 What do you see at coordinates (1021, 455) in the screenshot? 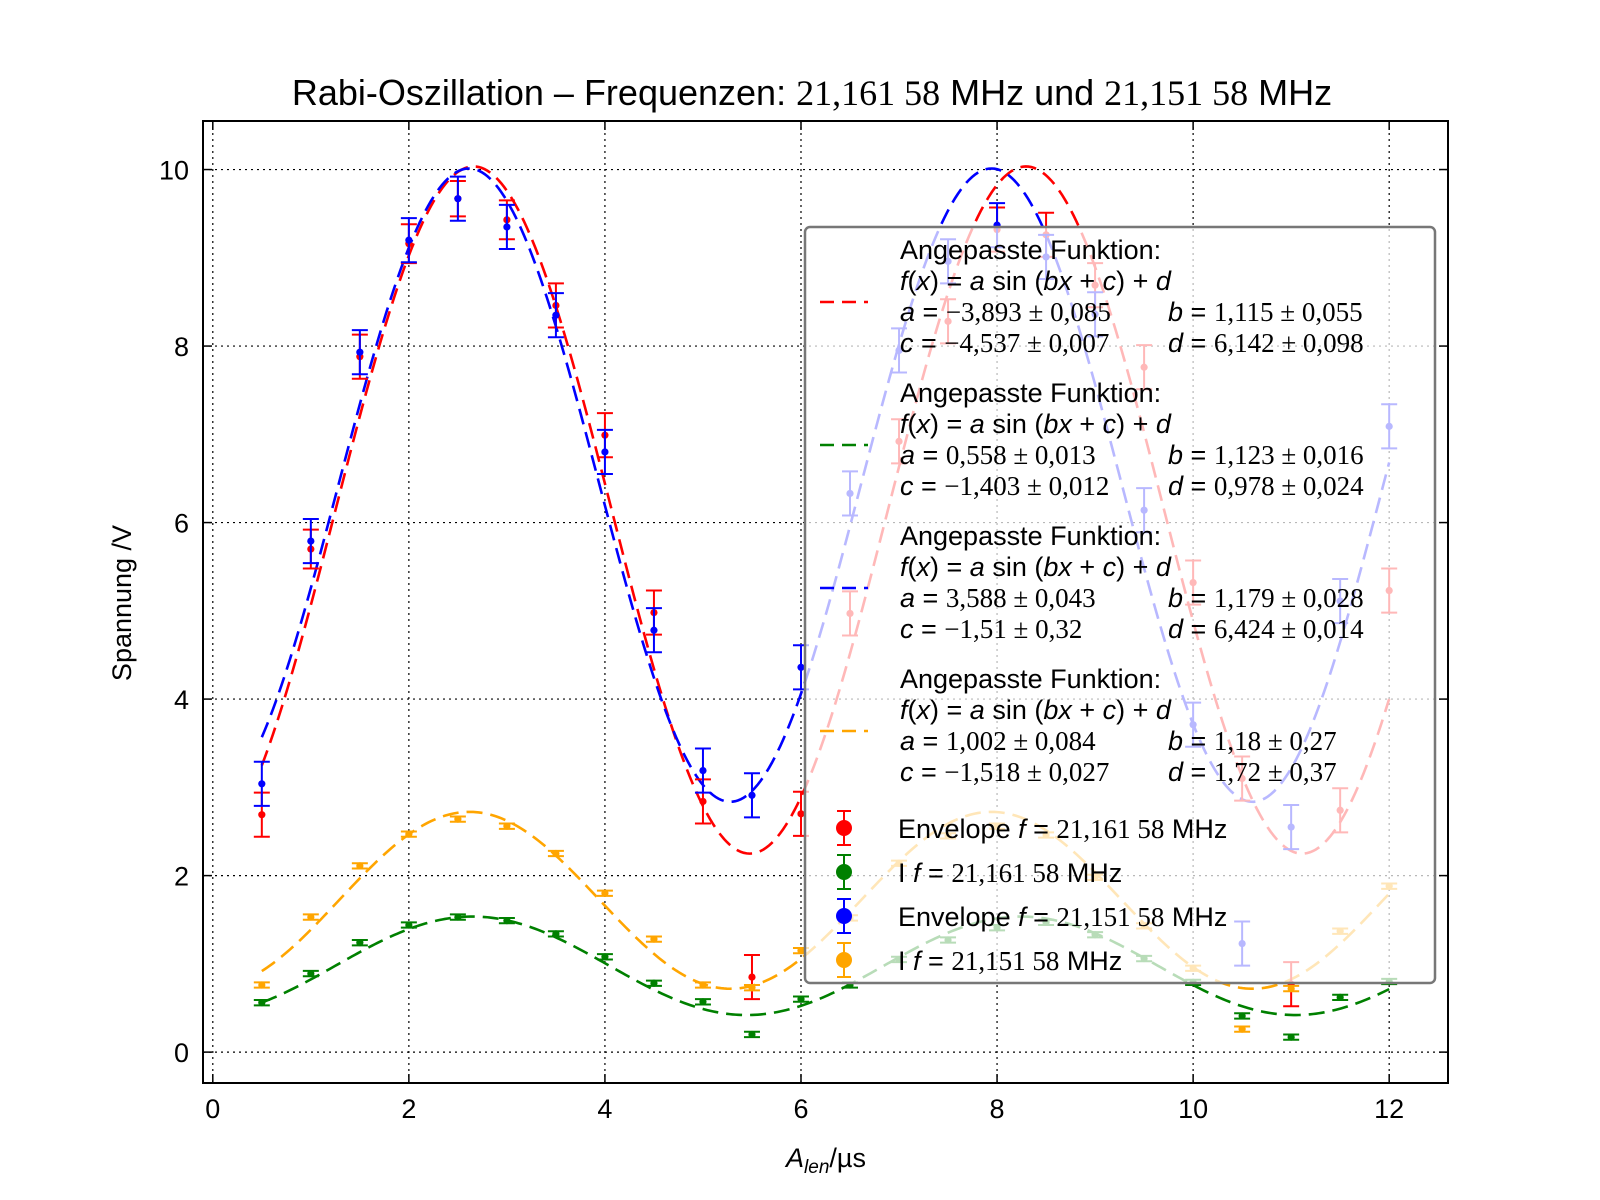
I see `param-a-value: 0,558 ± 0,013` at bounding box center [1021, 455].